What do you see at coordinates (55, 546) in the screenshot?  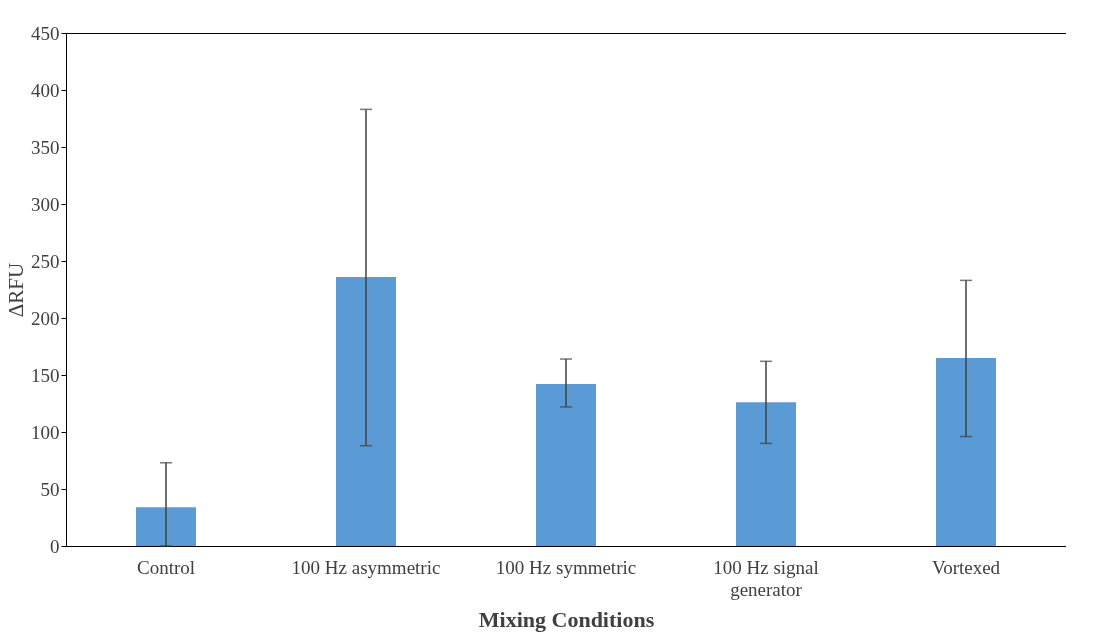 I see `y-tick-label: 0` at bounding box center [55, 546].